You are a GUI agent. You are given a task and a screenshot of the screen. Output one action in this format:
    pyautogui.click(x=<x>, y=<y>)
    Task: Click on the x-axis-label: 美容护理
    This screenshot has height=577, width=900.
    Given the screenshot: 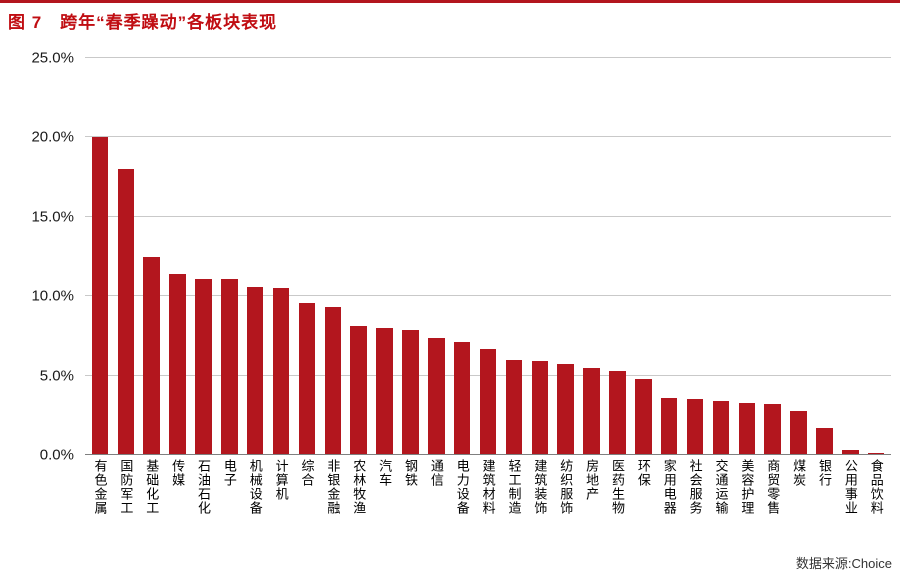 What is the action you would take?
    pyautogui.click(x=747, y=487)
    